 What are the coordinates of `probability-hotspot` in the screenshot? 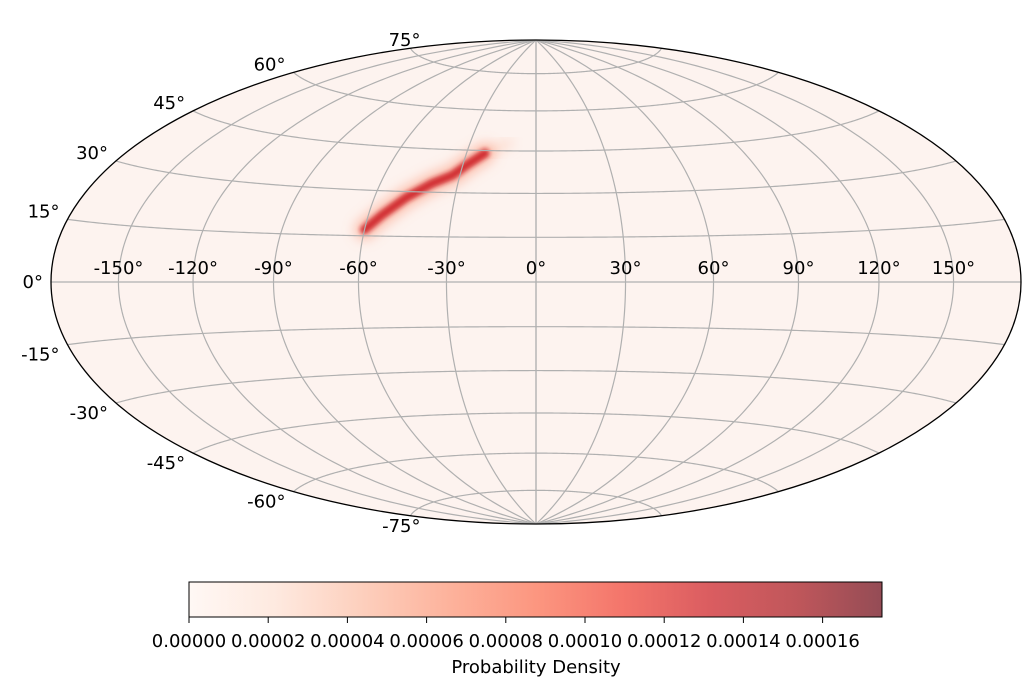 It's located at (434, 189).